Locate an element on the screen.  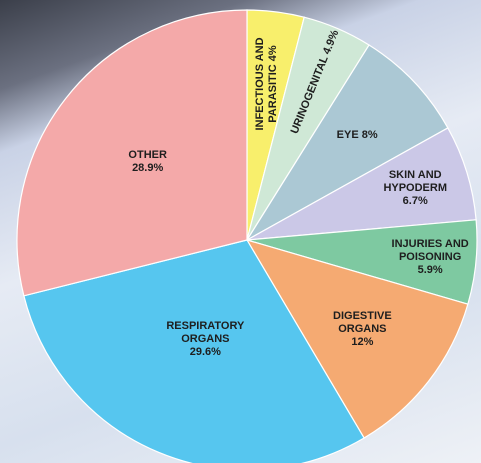
category-label: SKIN AND HYPODERM is located at coordinates (415, 181).